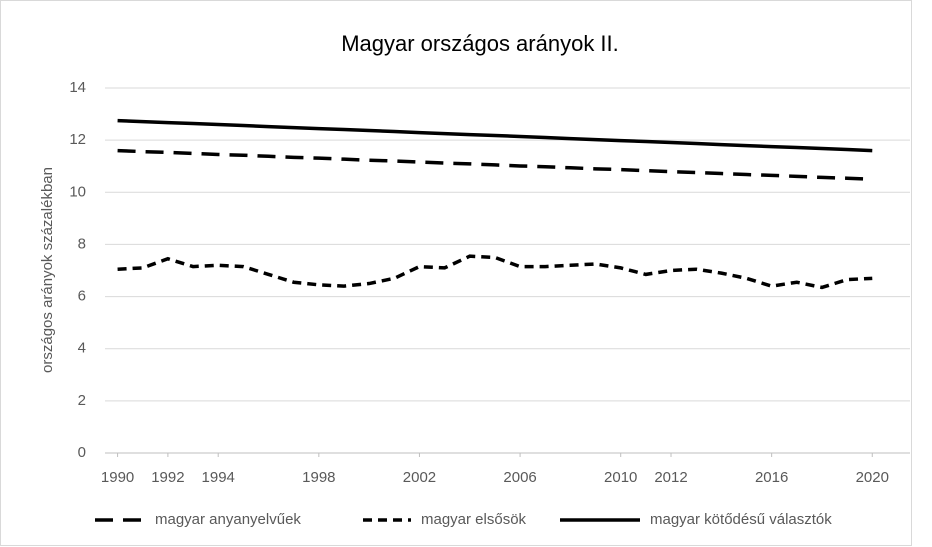 Image resolution: width=932 pixels, height=547 pixels. Describe the element at coordinates (82, 452) in the screenshot. I see `y-tick-label: 0` at that location.